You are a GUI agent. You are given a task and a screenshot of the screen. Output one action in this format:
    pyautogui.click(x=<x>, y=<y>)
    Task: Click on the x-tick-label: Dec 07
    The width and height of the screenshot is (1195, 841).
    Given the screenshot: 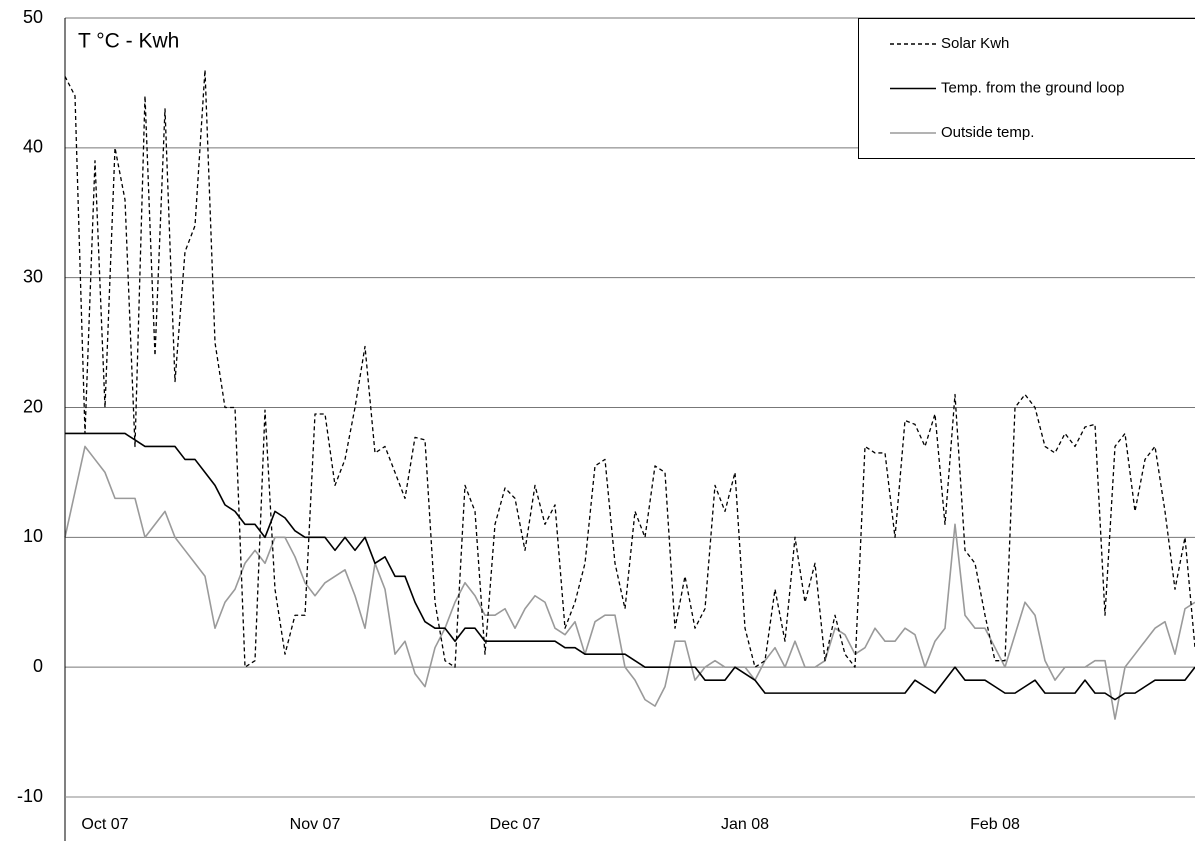 What is the action you would take?
    pyautogui.click(x=515, y=824)
    